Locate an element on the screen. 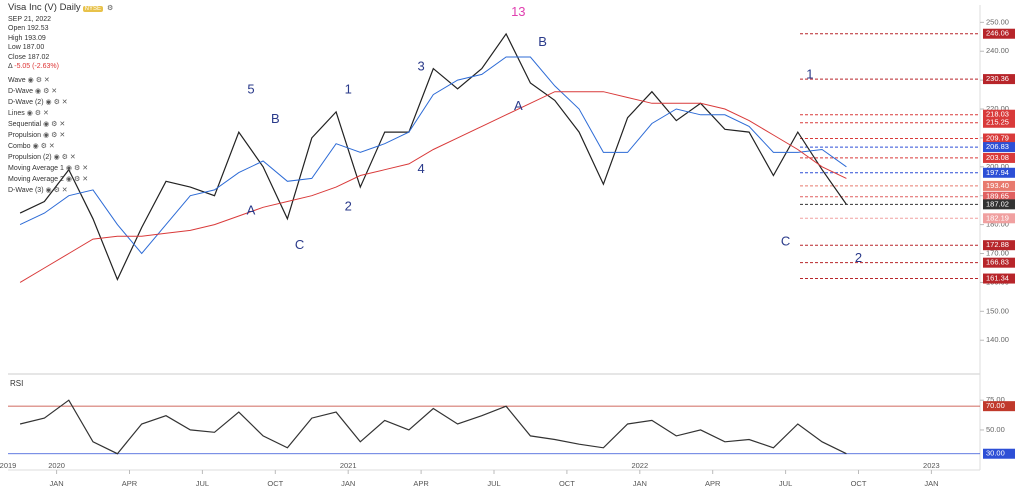 The height and width of the screenshot is (492, 1024). level-label: 215.25 is located at coordinates (997, 122).